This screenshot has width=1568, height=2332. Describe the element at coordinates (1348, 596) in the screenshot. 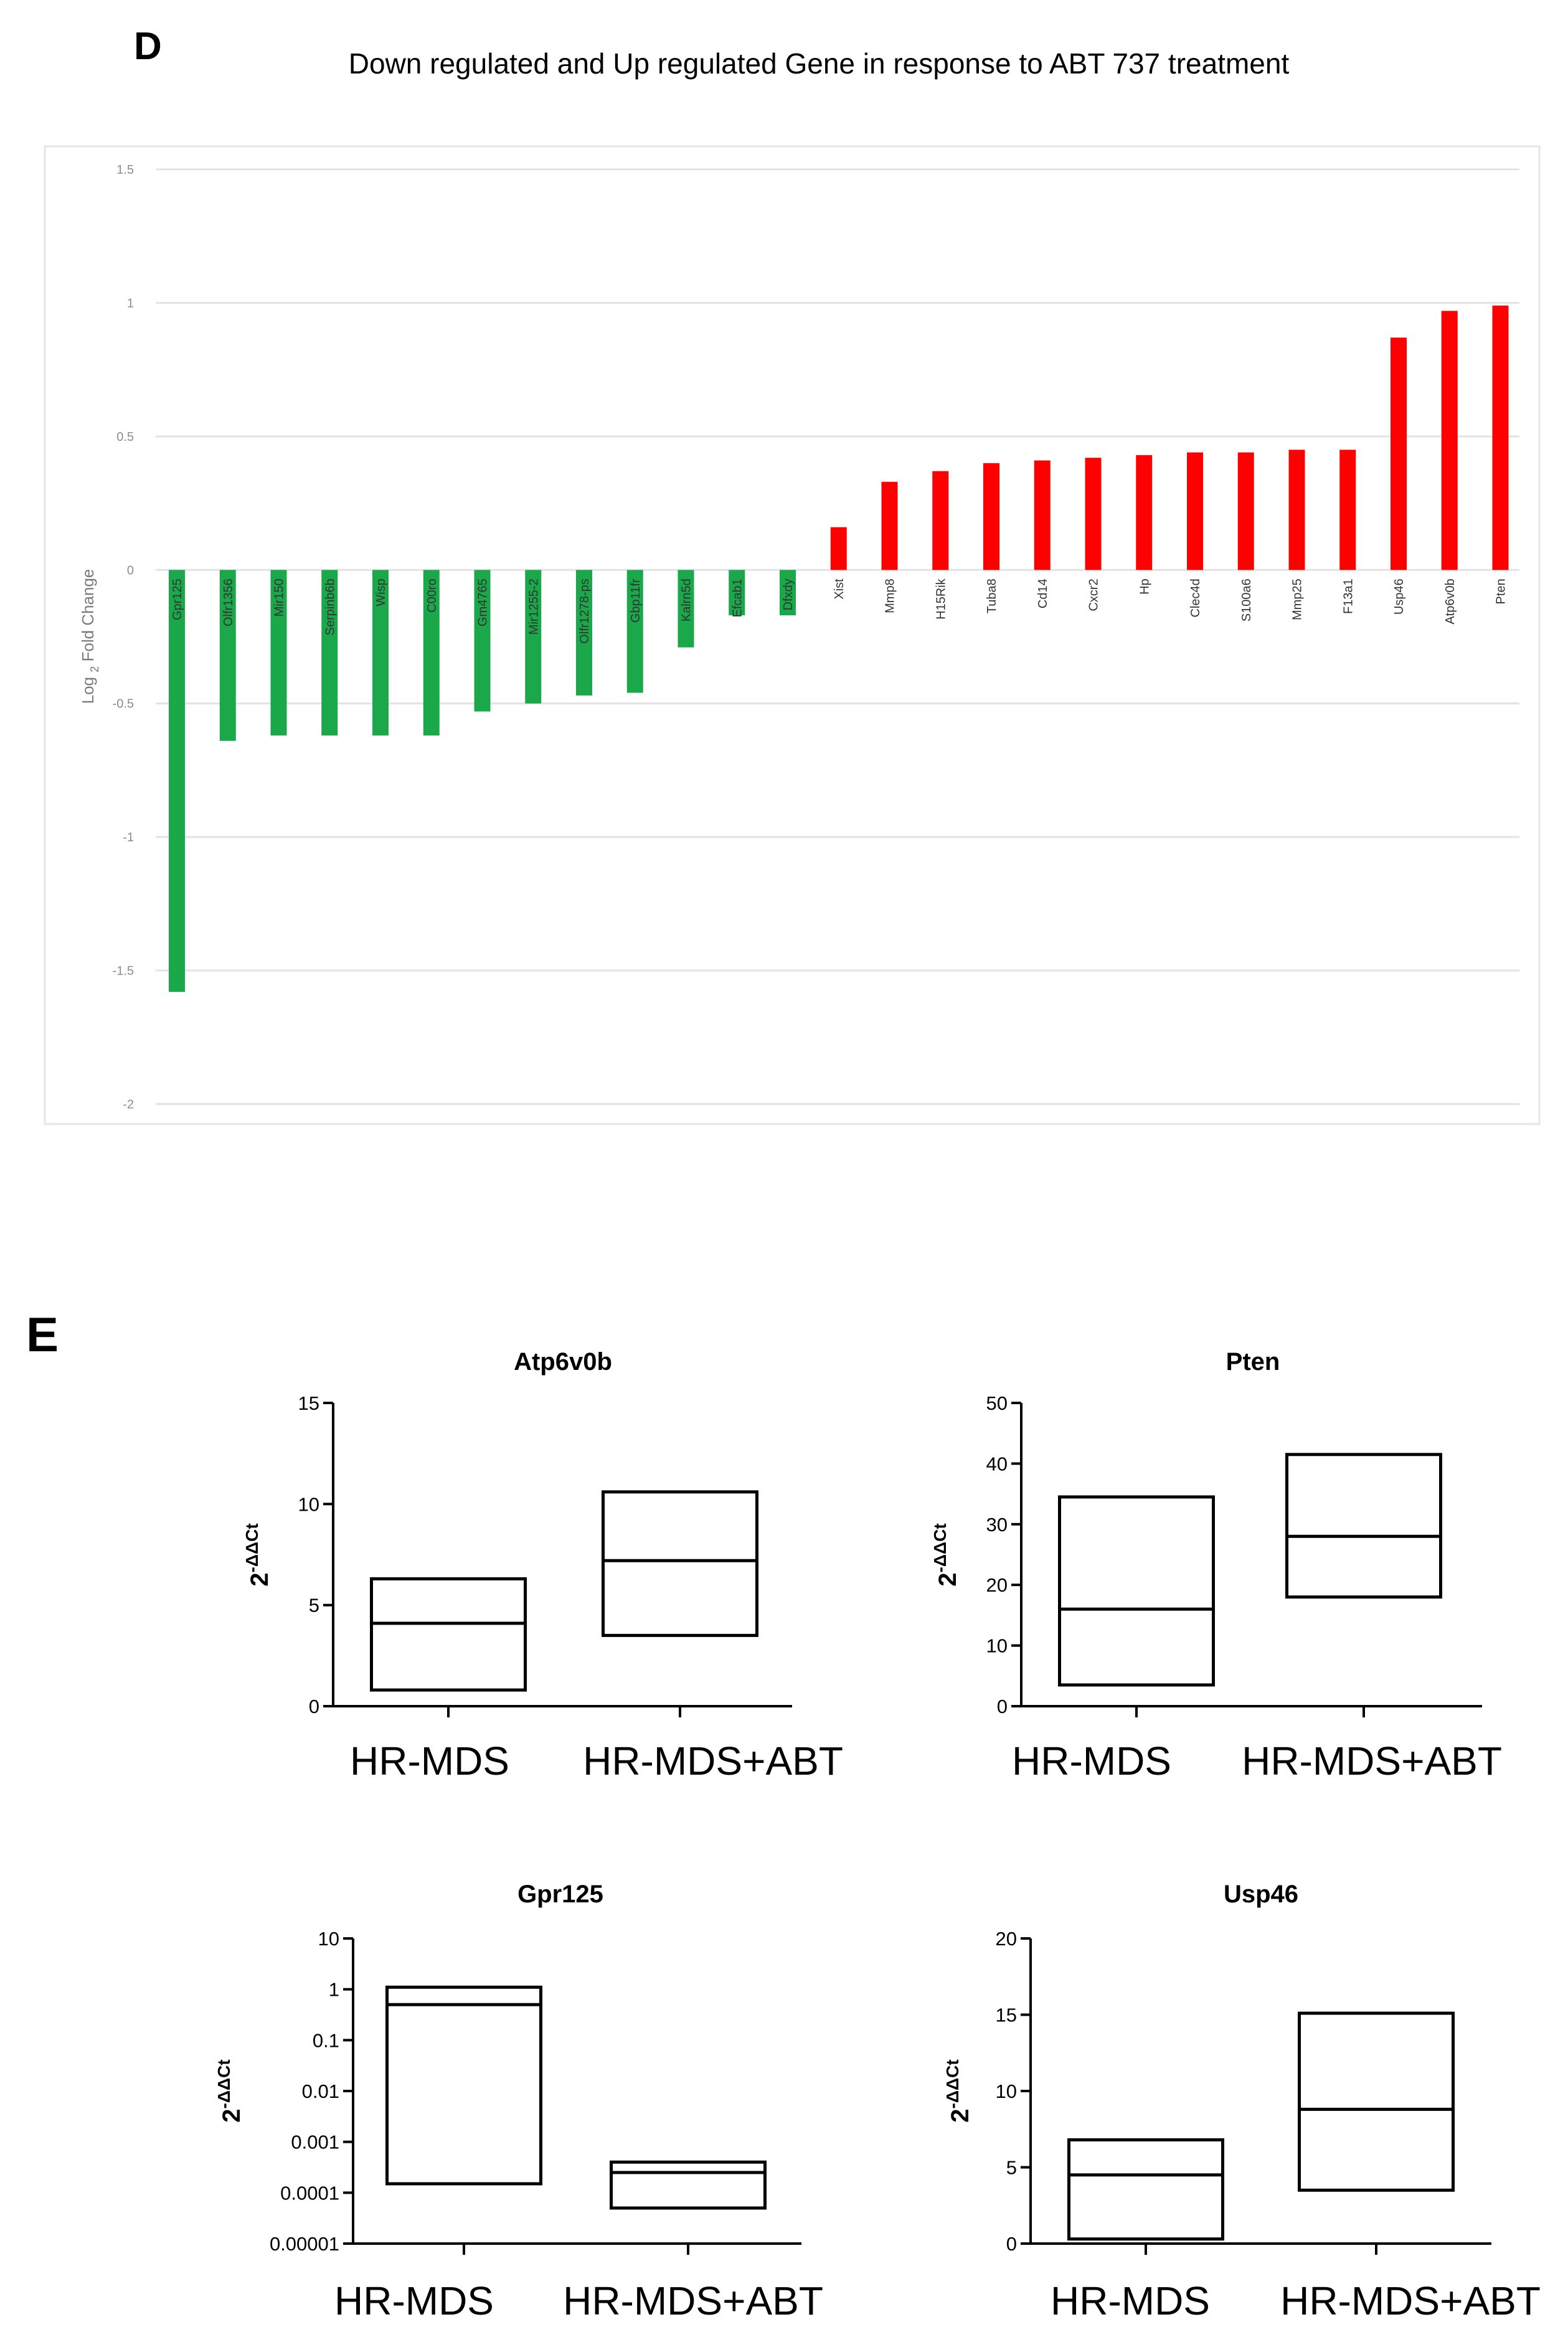

I see `bar-category-label: F13a1` at that location.